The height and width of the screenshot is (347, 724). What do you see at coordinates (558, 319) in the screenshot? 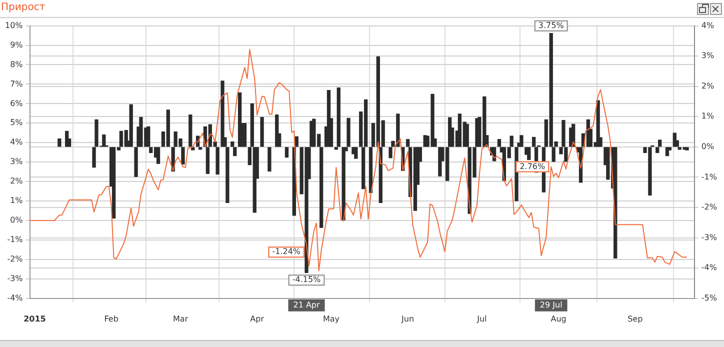
I see `x-tick-label: Aug` at bounding box center [558, 319].